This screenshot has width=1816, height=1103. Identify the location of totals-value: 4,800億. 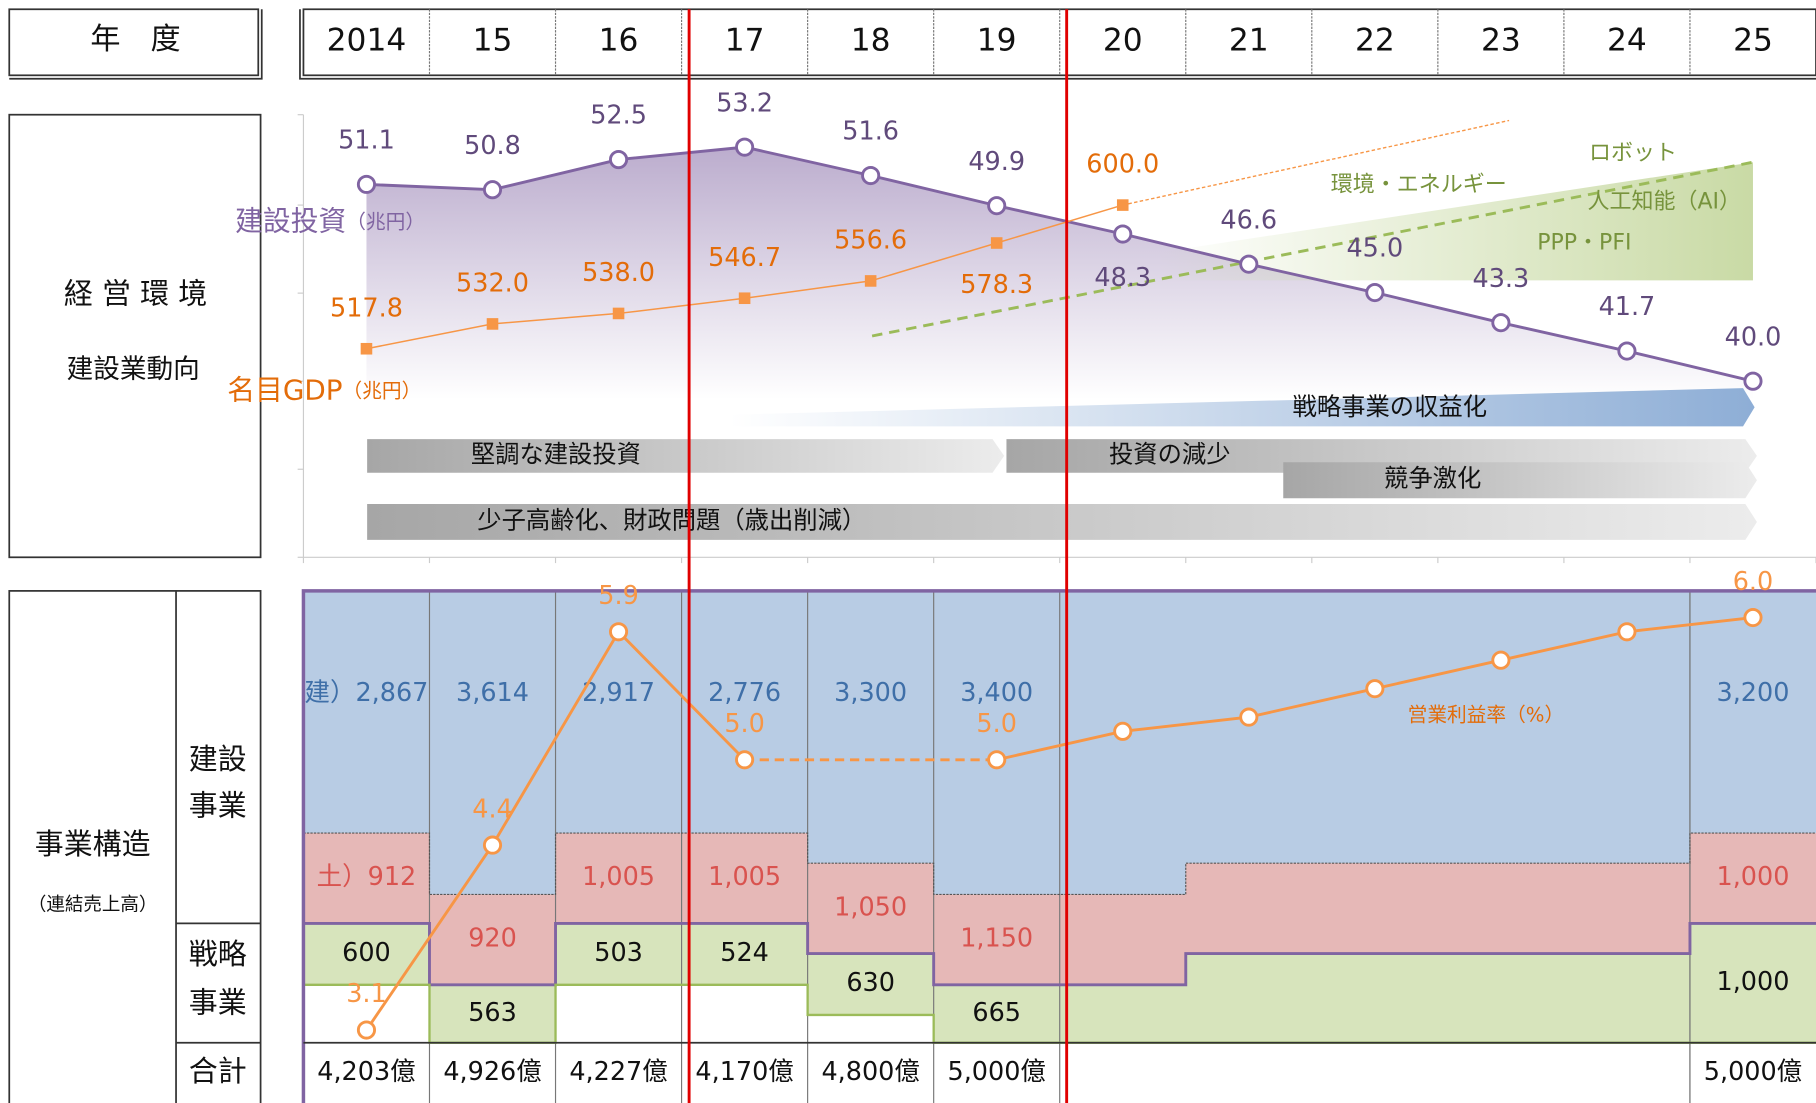
(870, 1072).